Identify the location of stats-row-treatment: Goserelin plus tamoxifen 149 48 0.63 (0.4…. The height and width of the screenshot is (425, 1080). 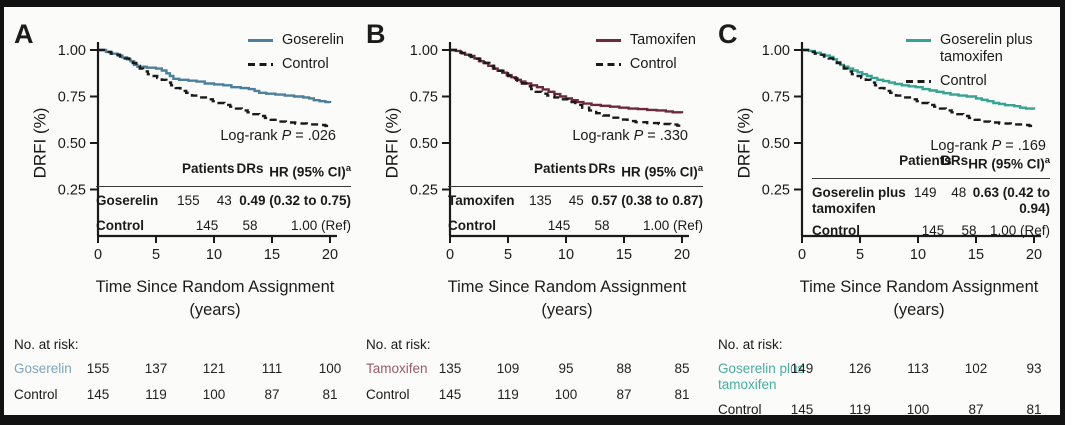
(931, 201).